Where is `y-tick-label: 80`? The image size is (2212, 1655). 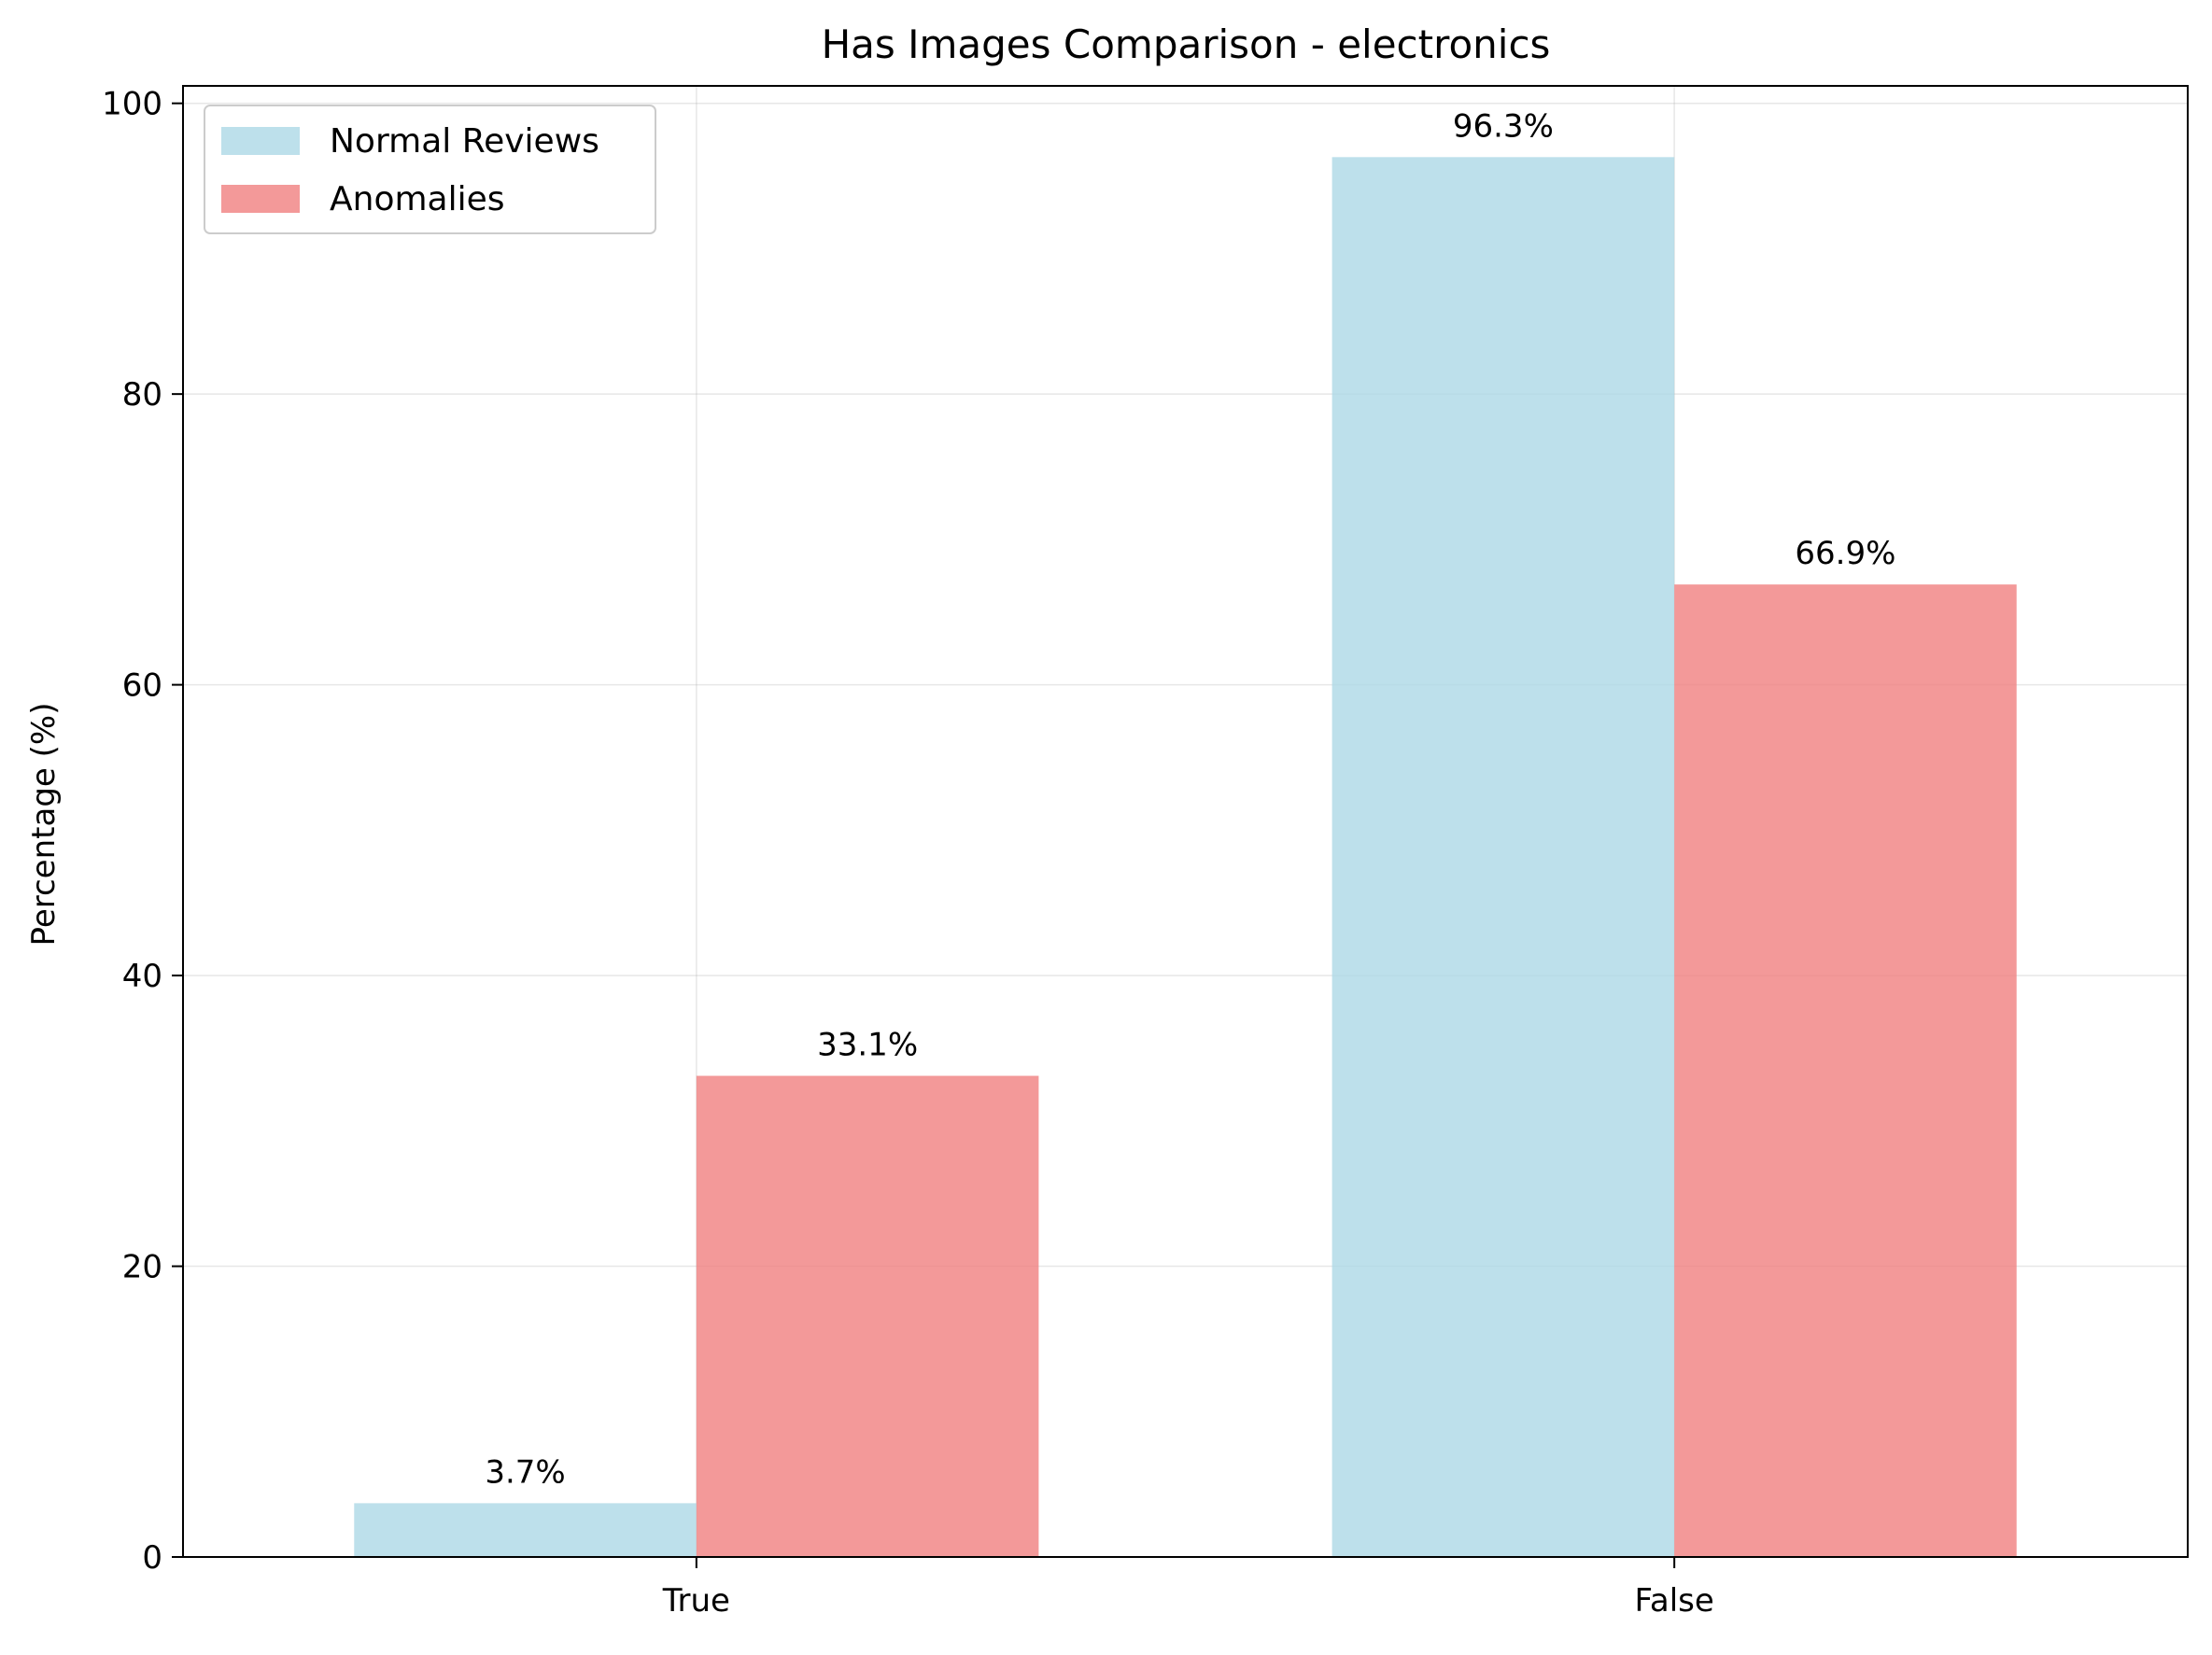 y-tick-label: 80 is located at coordinates (142, 395).